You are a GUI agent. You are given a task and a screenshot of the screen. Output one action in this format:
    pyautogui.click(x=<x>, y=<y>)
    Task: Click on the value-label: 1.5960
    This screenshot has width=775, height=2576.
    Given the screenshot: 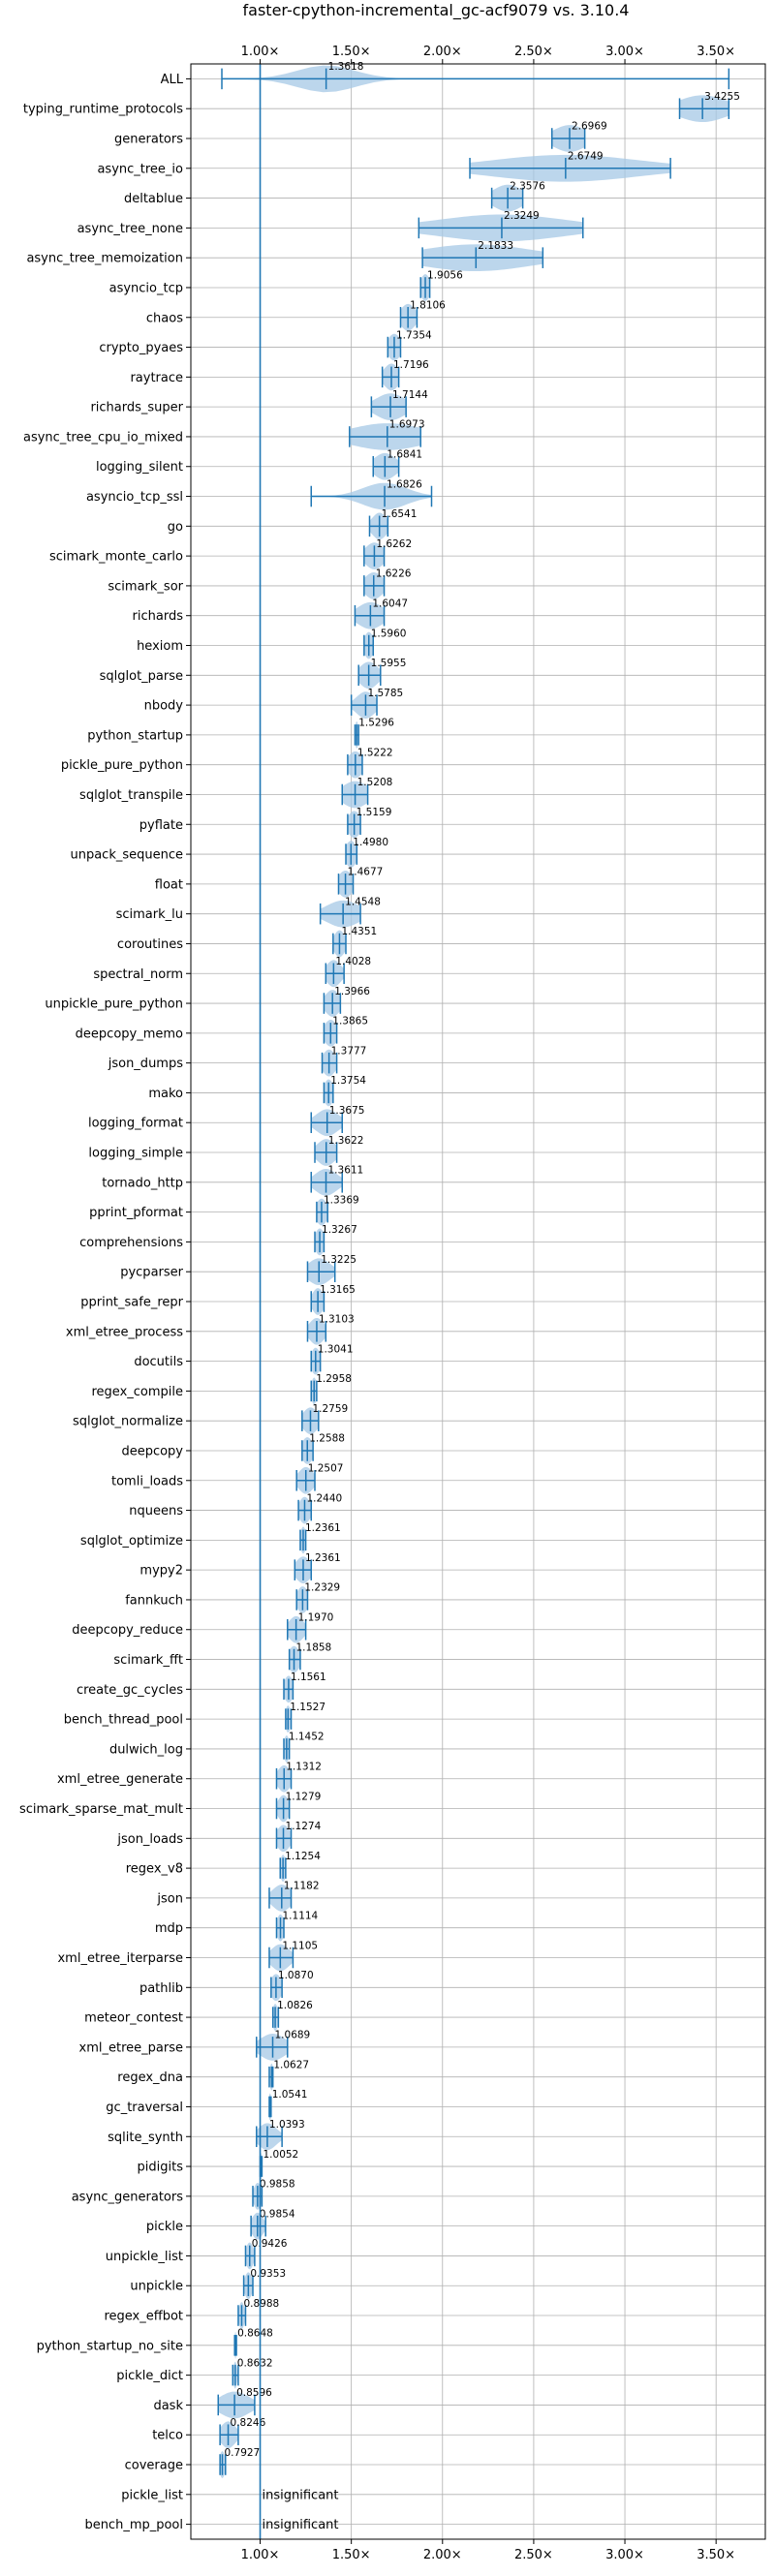 What is the action you would take?
    pyautogui.click(x=389, y=633)
    